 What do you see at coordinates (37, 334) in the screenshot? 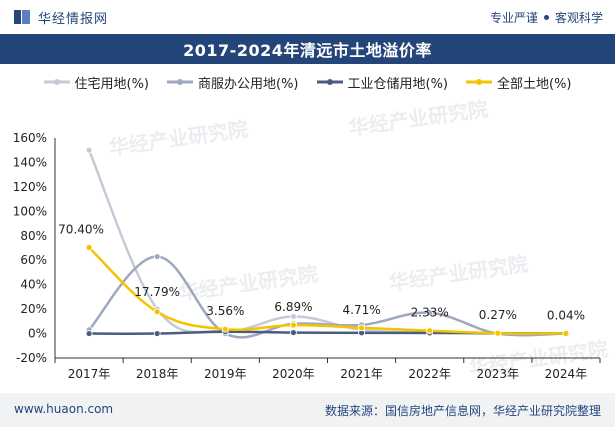
I see `y-tick-label: 0%` at bounding box center [37, 334].